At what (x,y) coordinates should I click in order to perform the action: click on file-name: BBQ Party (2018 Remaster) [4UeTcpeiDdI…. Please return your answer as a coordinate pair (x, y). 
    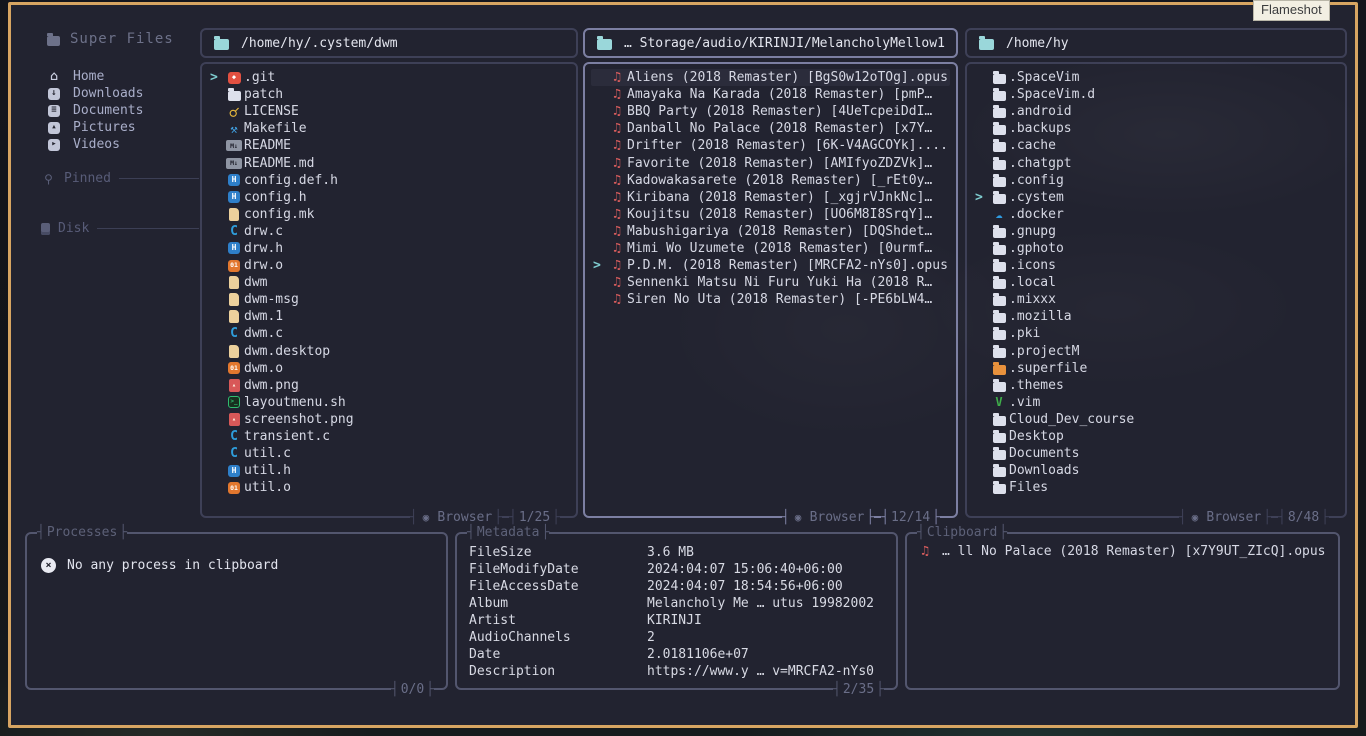
    Looking at the image, I should click on (780, 112).